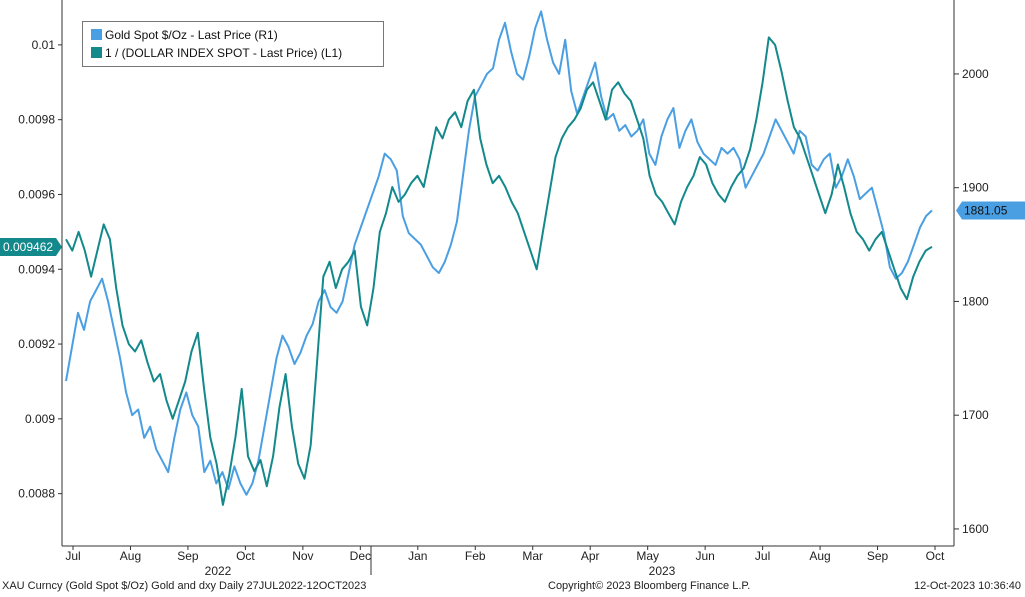 The height and width of the screenshot is (597, 1025). Describe the element at coordinates (975, 74) in the screenshot. I see `right-tick-label: 2000` at that location.